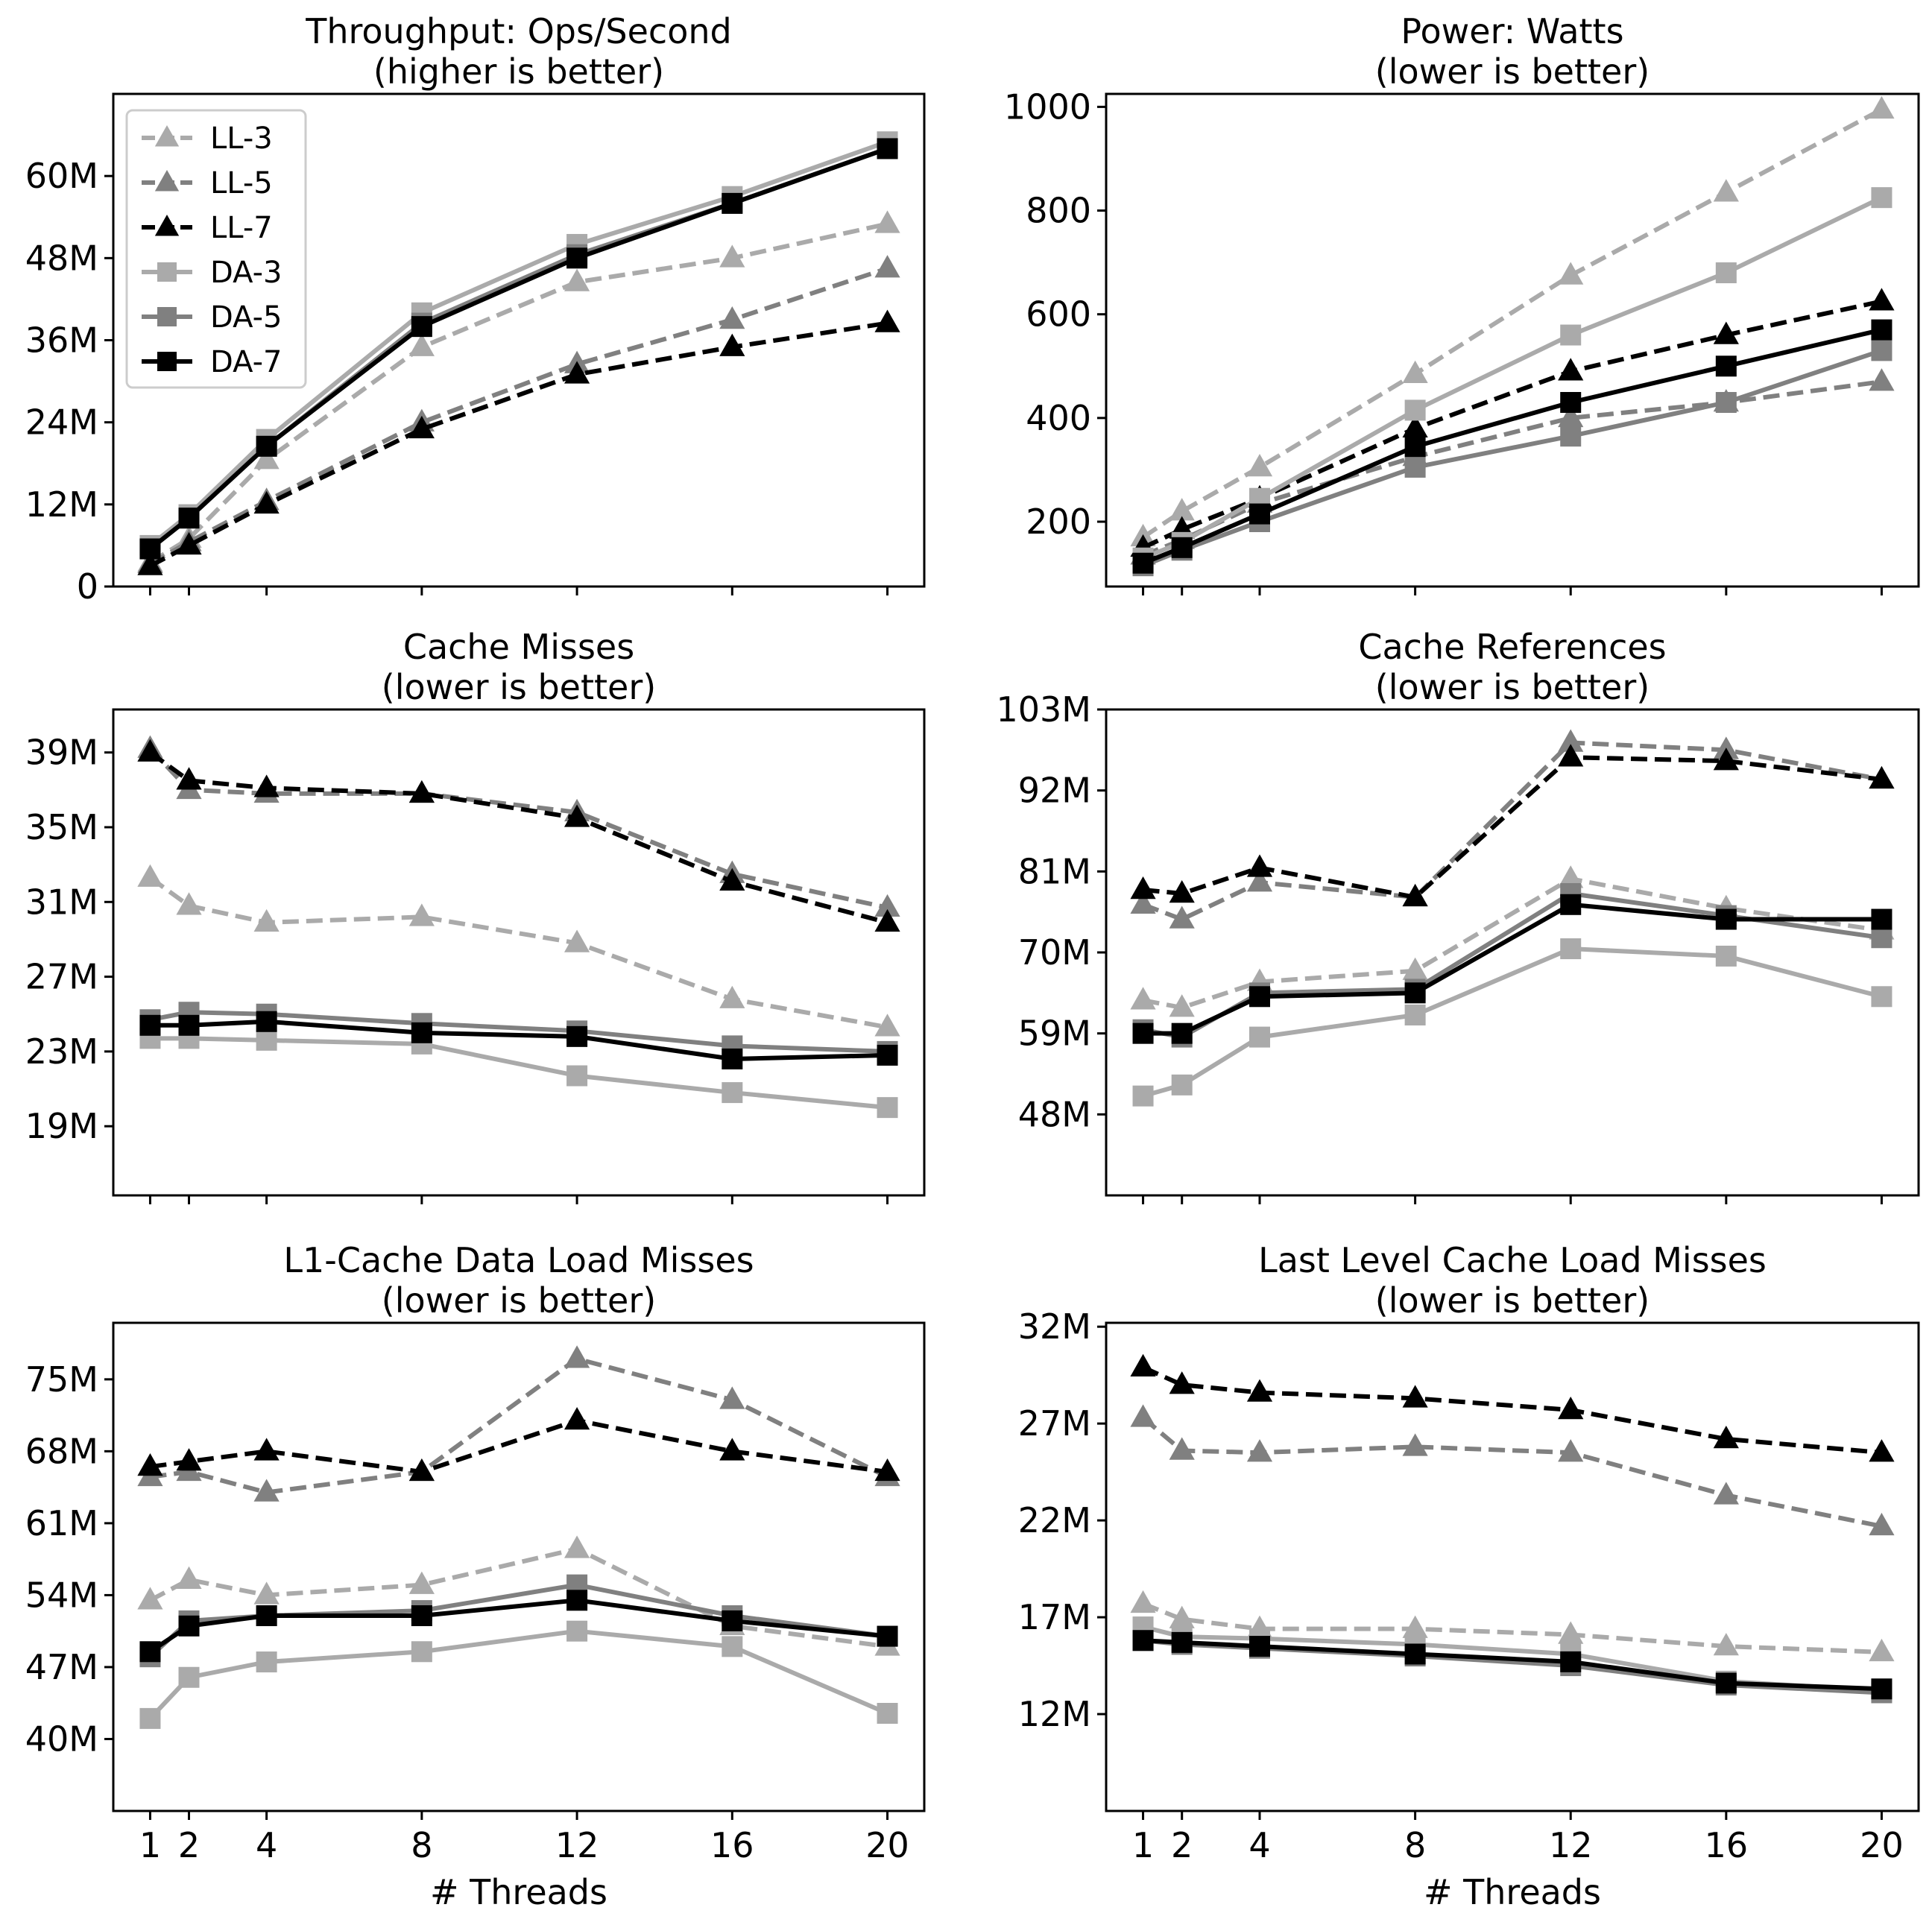  Describe the element at coordinates (62, 902) in the screenshot. I see `y-tick-label: 31M` at that location.